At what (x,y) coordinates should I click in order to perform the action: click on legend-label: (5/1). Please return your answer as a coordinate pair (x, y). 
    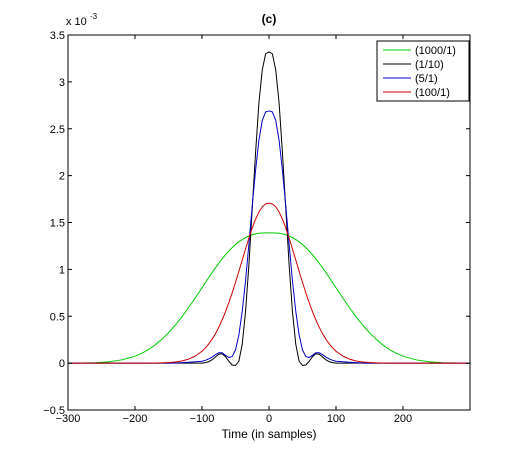
    Looking at the image, I should click on (426, 79).